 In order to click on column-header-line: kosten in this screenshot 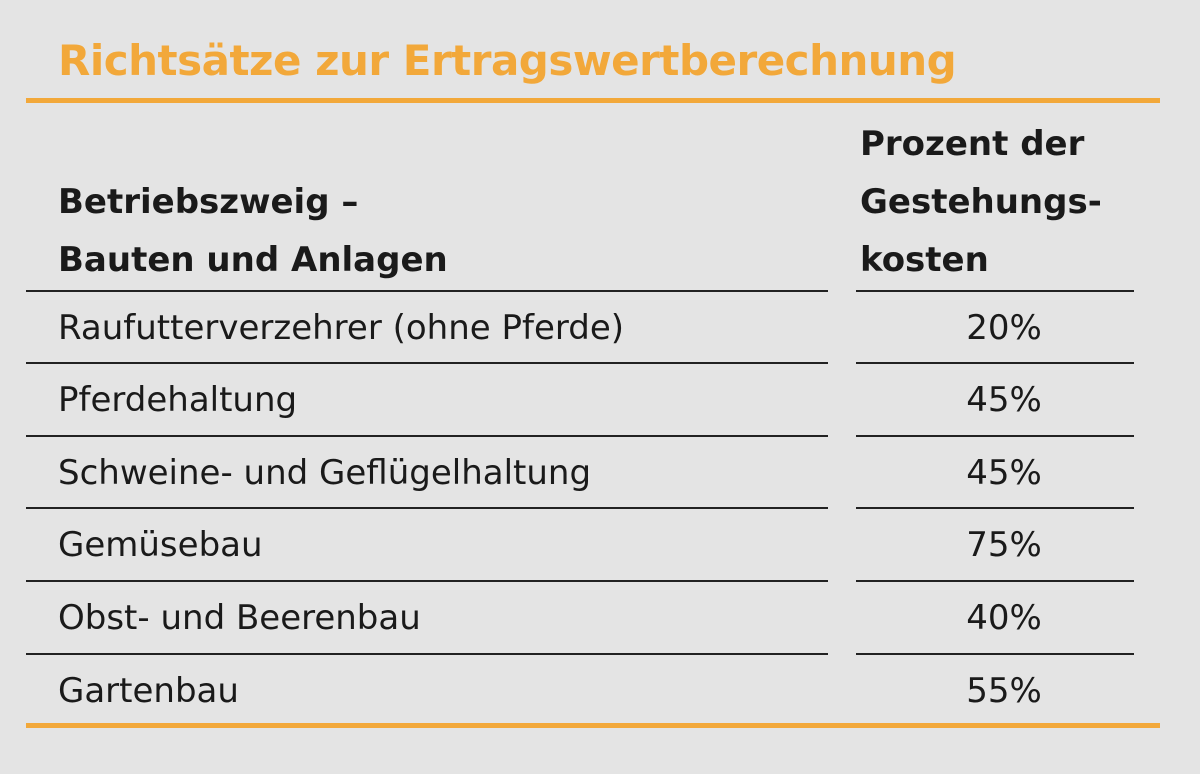, I will do `click(924, 260)`.